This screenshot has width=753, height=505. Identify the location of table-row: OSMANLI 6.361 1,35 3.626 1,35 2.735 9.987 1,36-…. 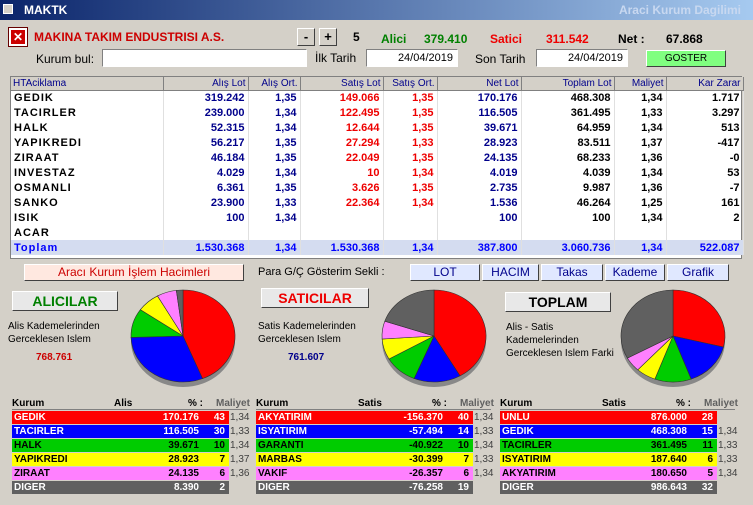
(377, 187).